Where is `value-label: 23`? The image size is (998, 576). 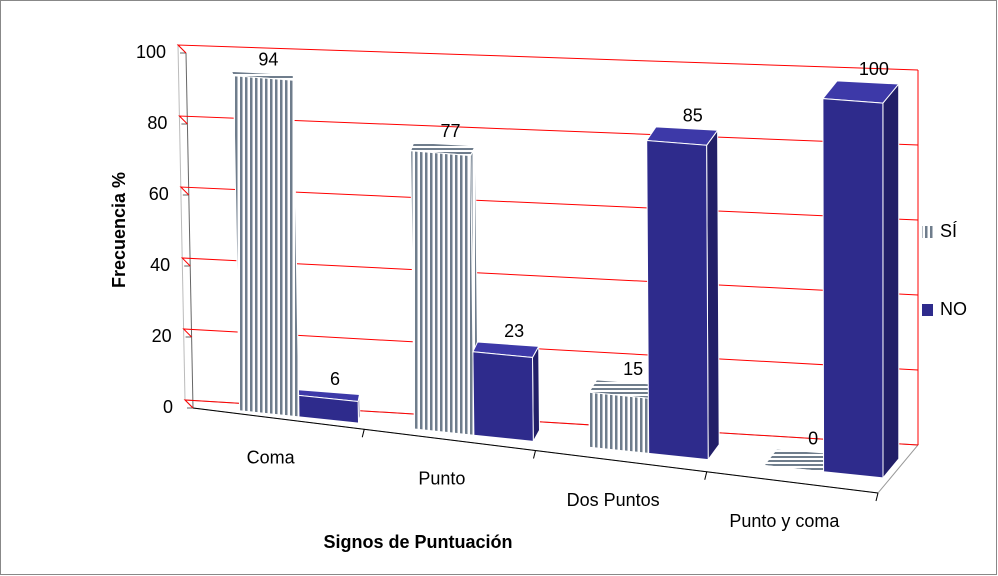 value-label: 23 is located at coordinates (514, 331).